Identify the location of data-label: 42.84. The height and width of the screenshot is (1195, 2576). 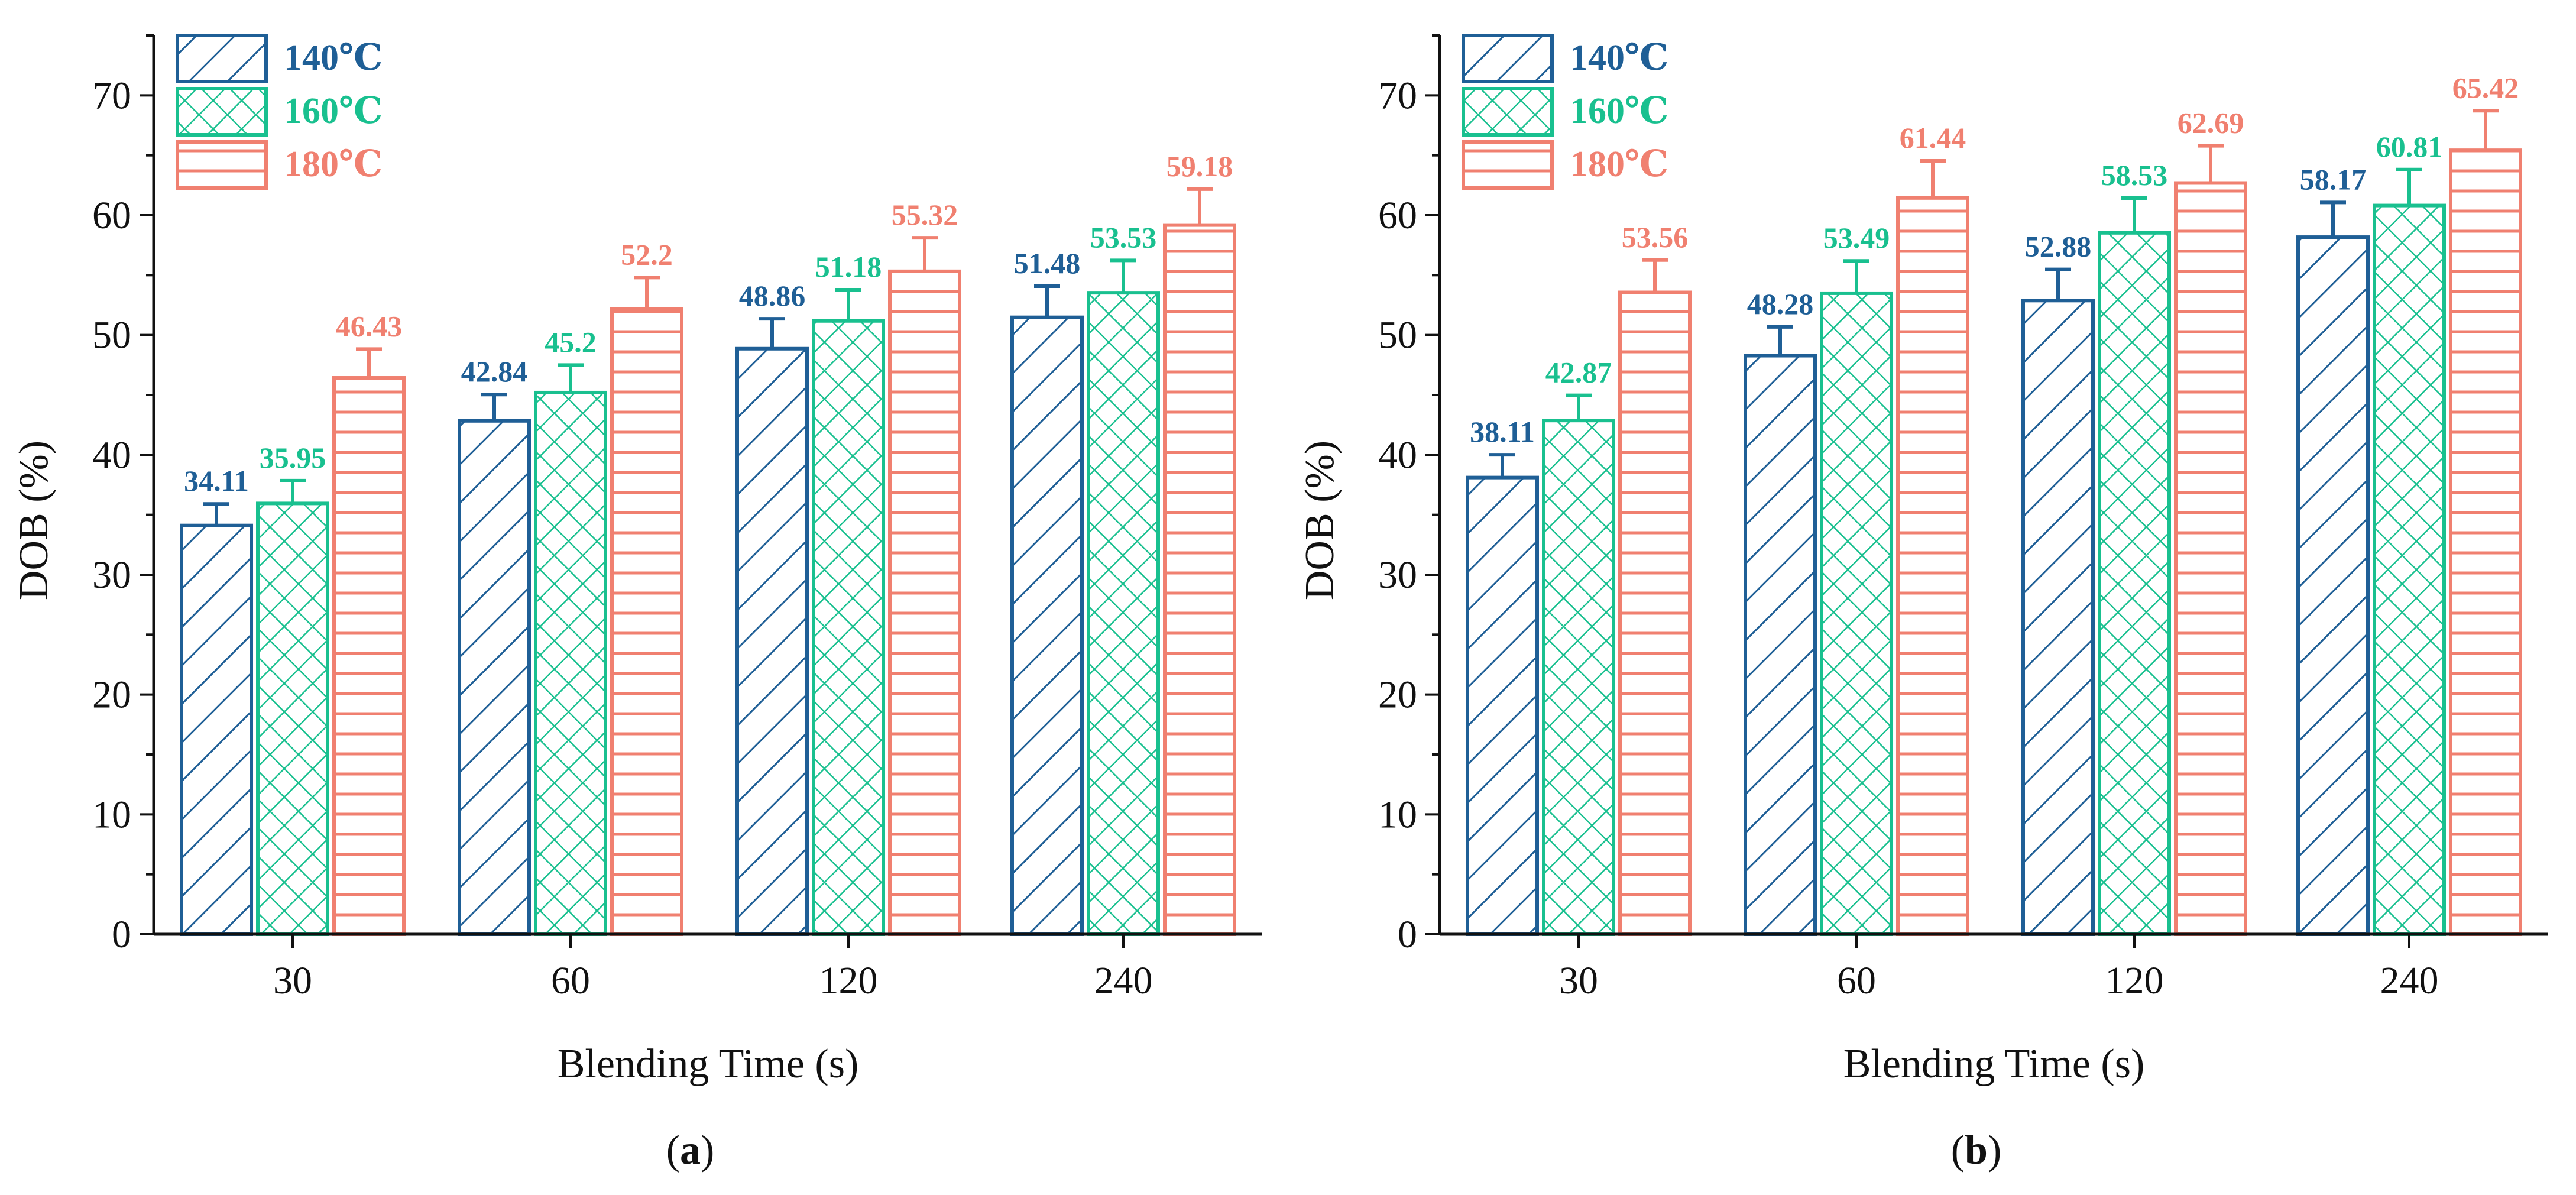
(494, 371).